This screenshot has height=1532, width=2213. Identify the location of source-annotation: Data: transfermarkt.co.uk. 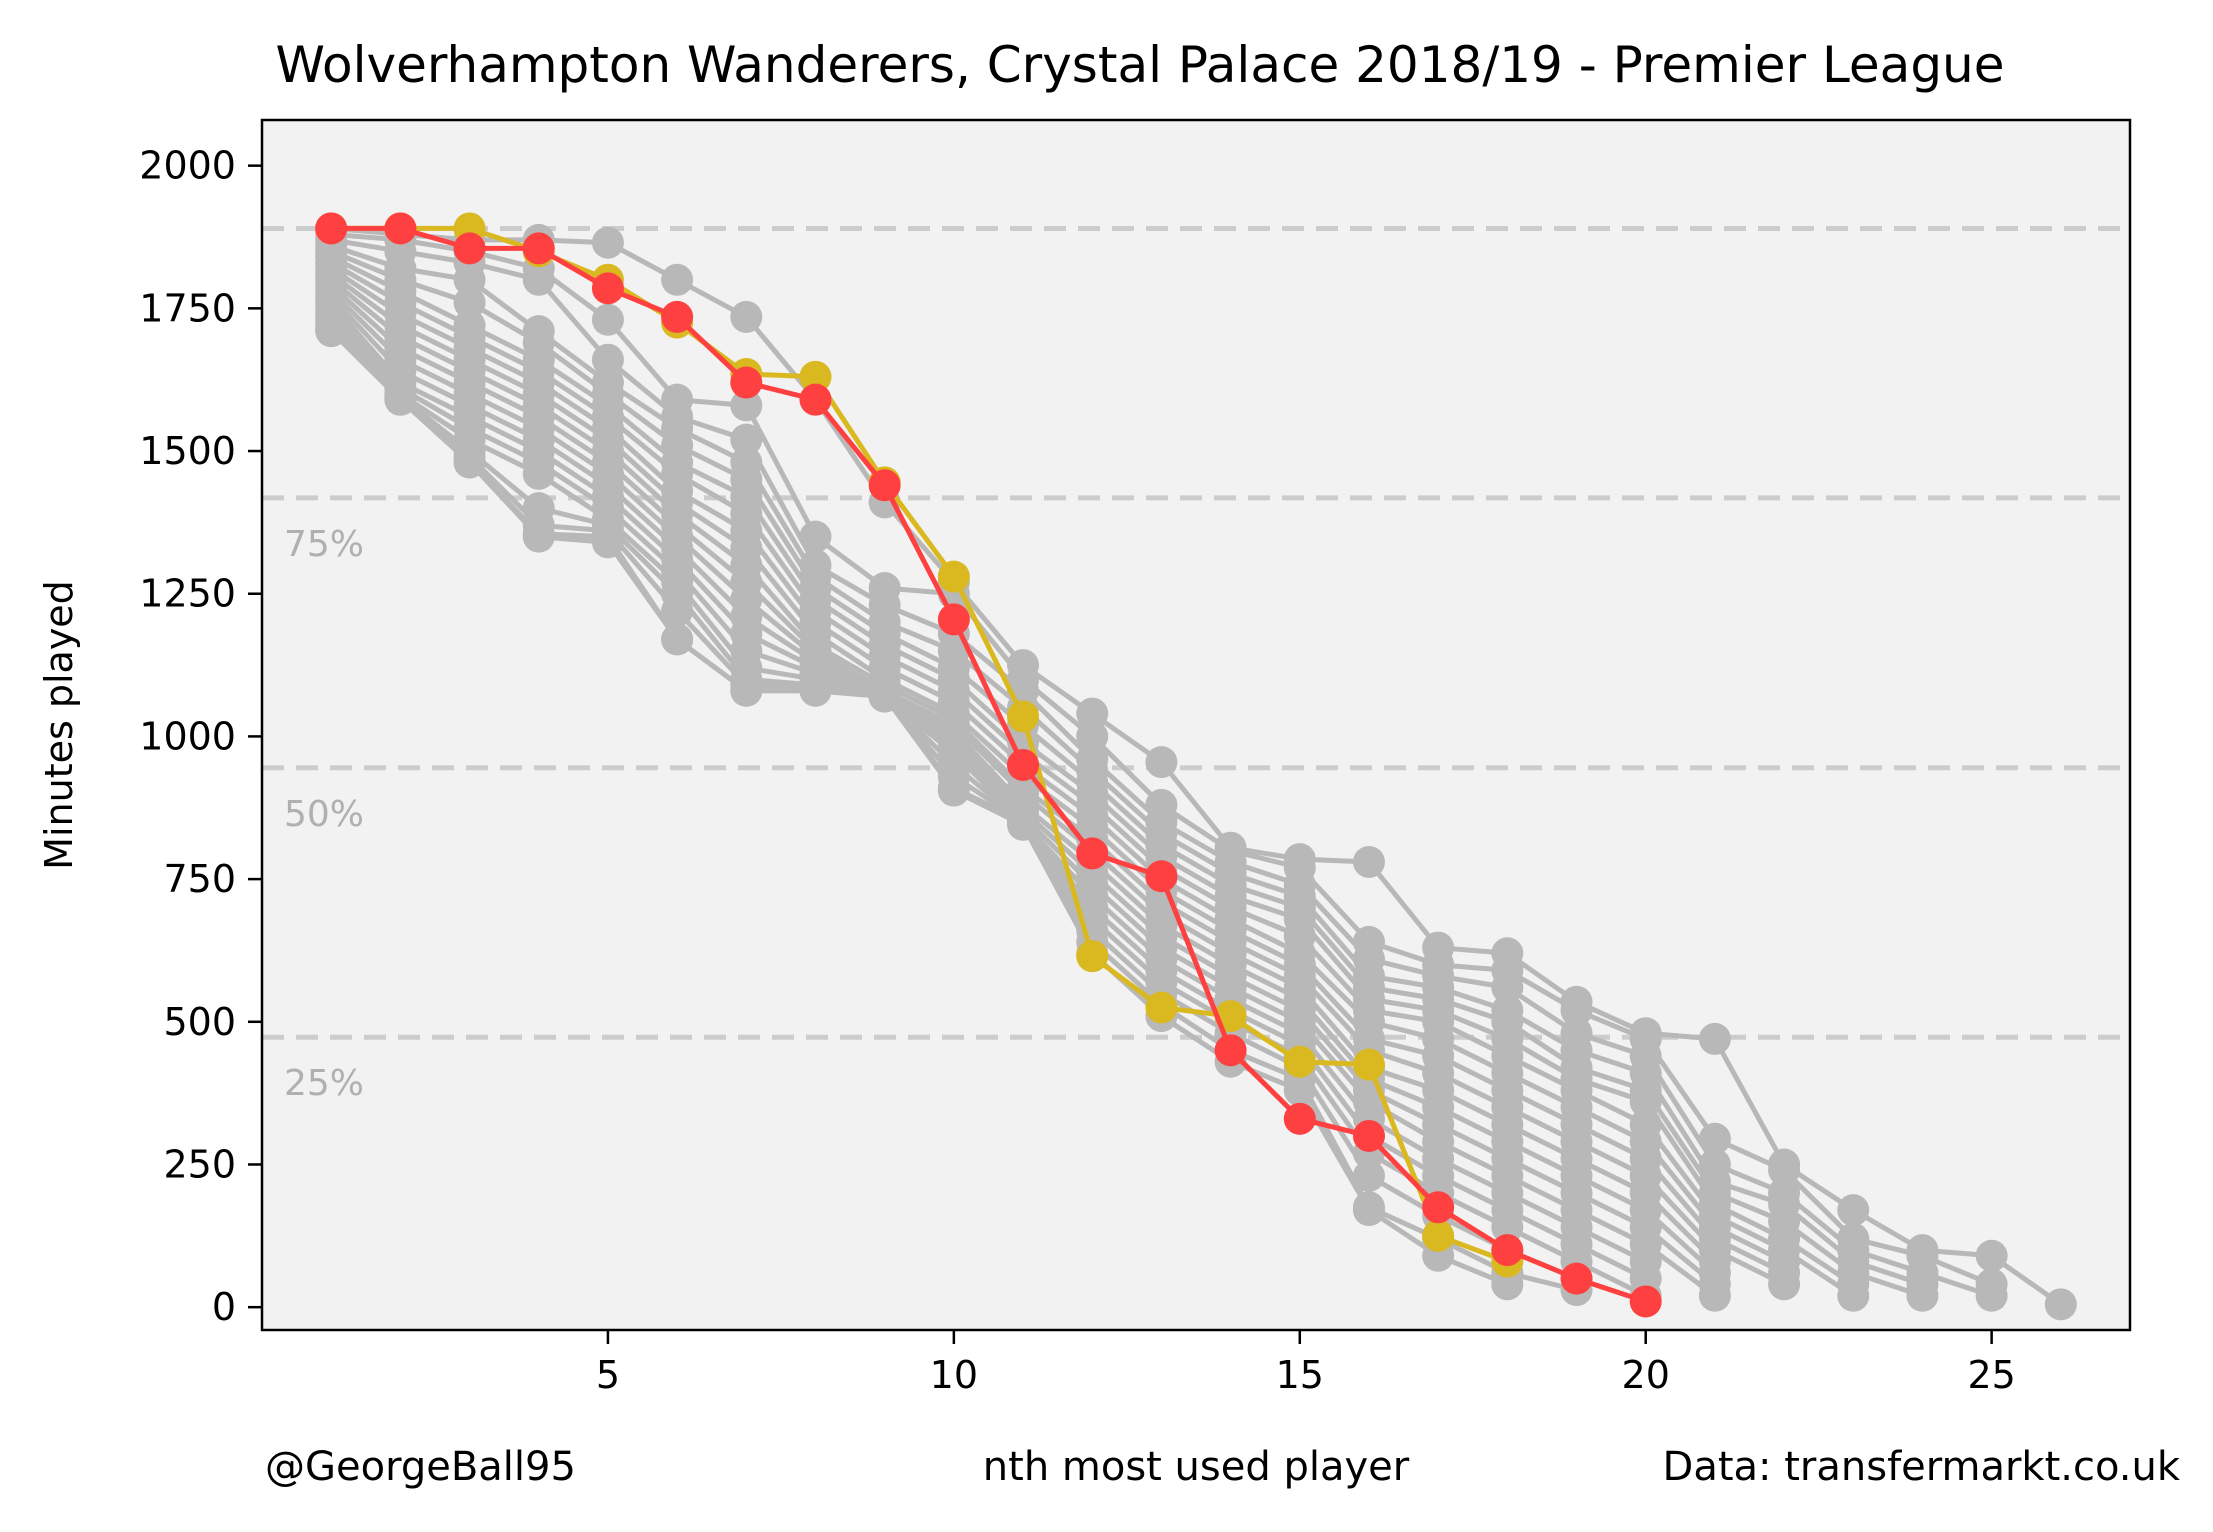
(1922, 1467).